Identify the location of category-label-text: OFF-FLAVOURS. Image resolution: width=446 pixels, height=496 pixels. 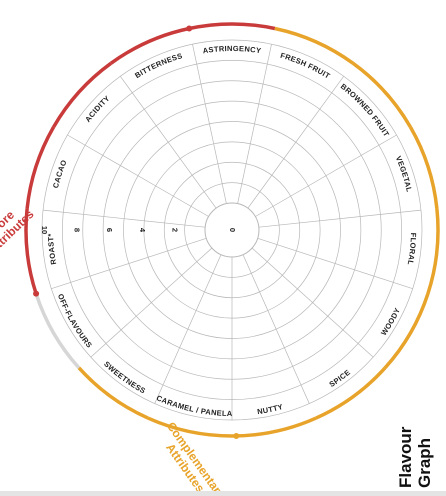
(75, 320).